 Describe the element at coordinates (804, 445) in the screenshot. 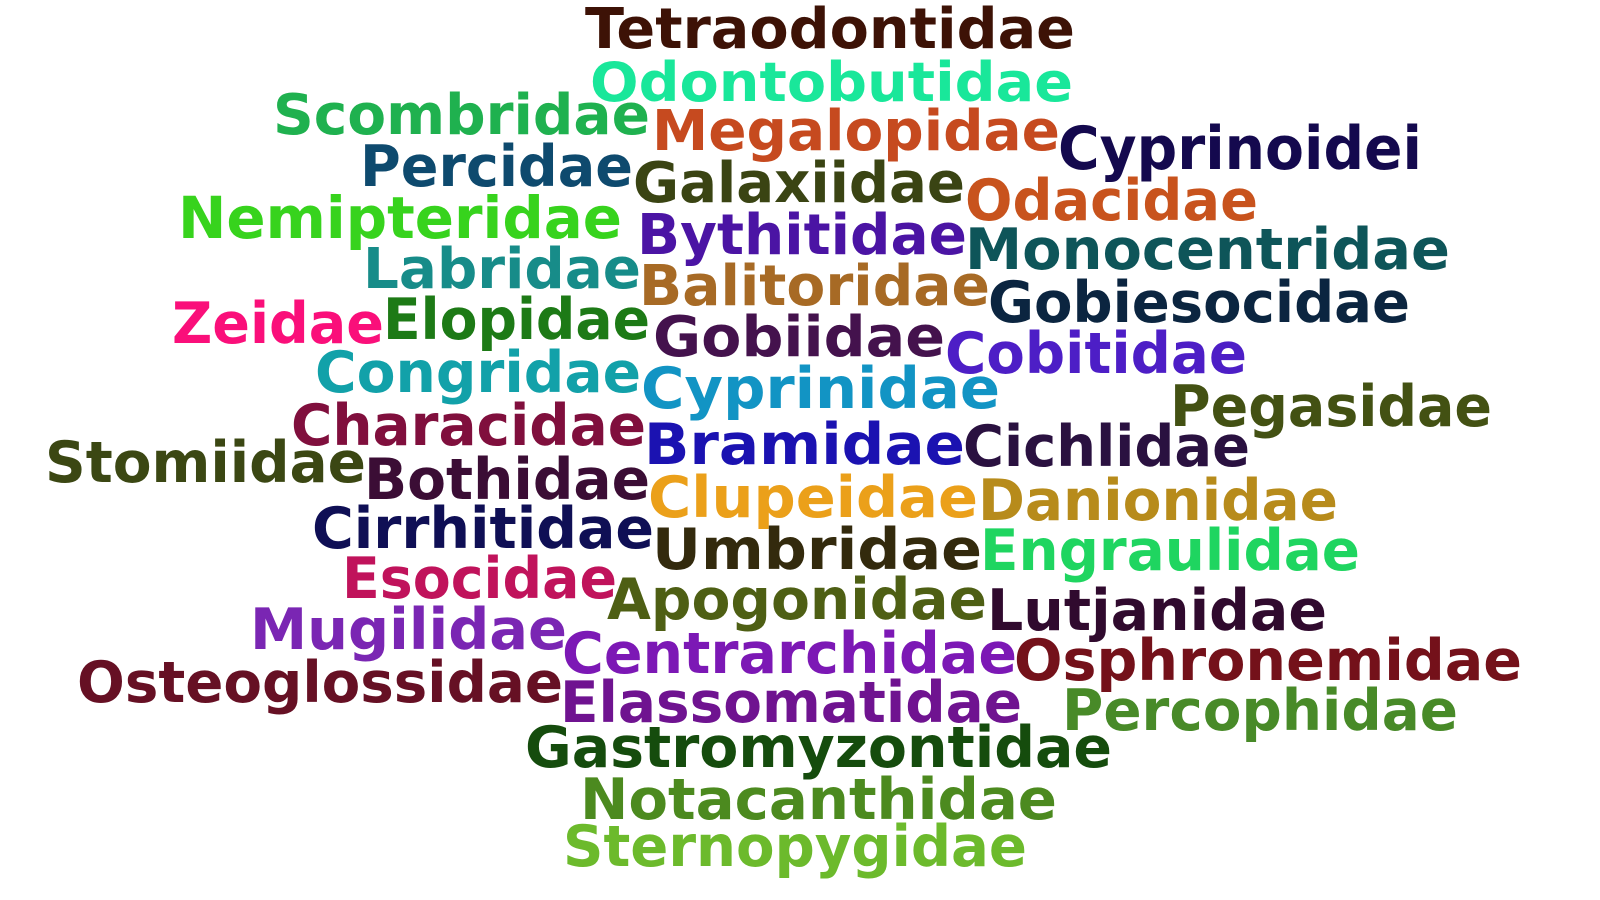

I see `word-bramidae: Bramidae` at that location.